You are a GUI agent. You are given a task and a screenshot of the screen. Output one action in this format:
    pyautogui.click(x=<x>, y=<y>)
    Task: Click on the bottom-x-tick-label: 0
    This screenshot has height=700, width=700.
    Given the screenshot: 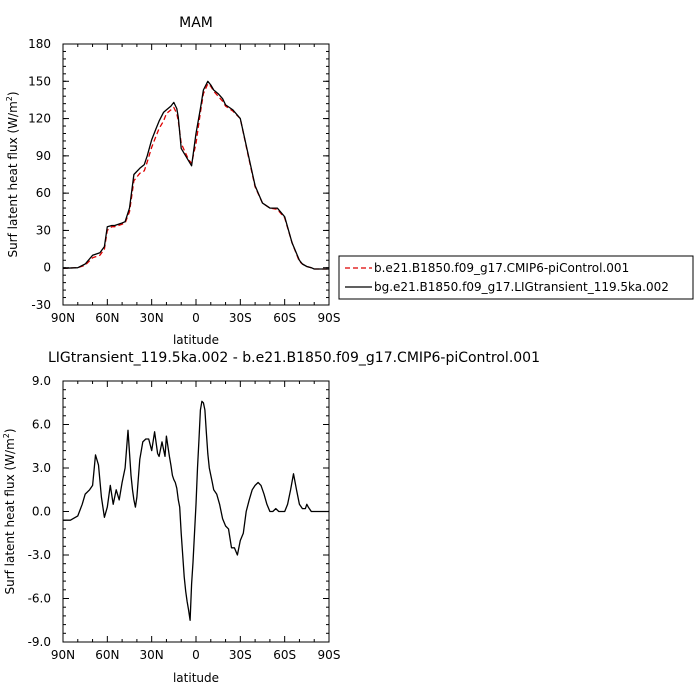 What is the action you would take?
    pyautogui.click(x=196, y=655)
    